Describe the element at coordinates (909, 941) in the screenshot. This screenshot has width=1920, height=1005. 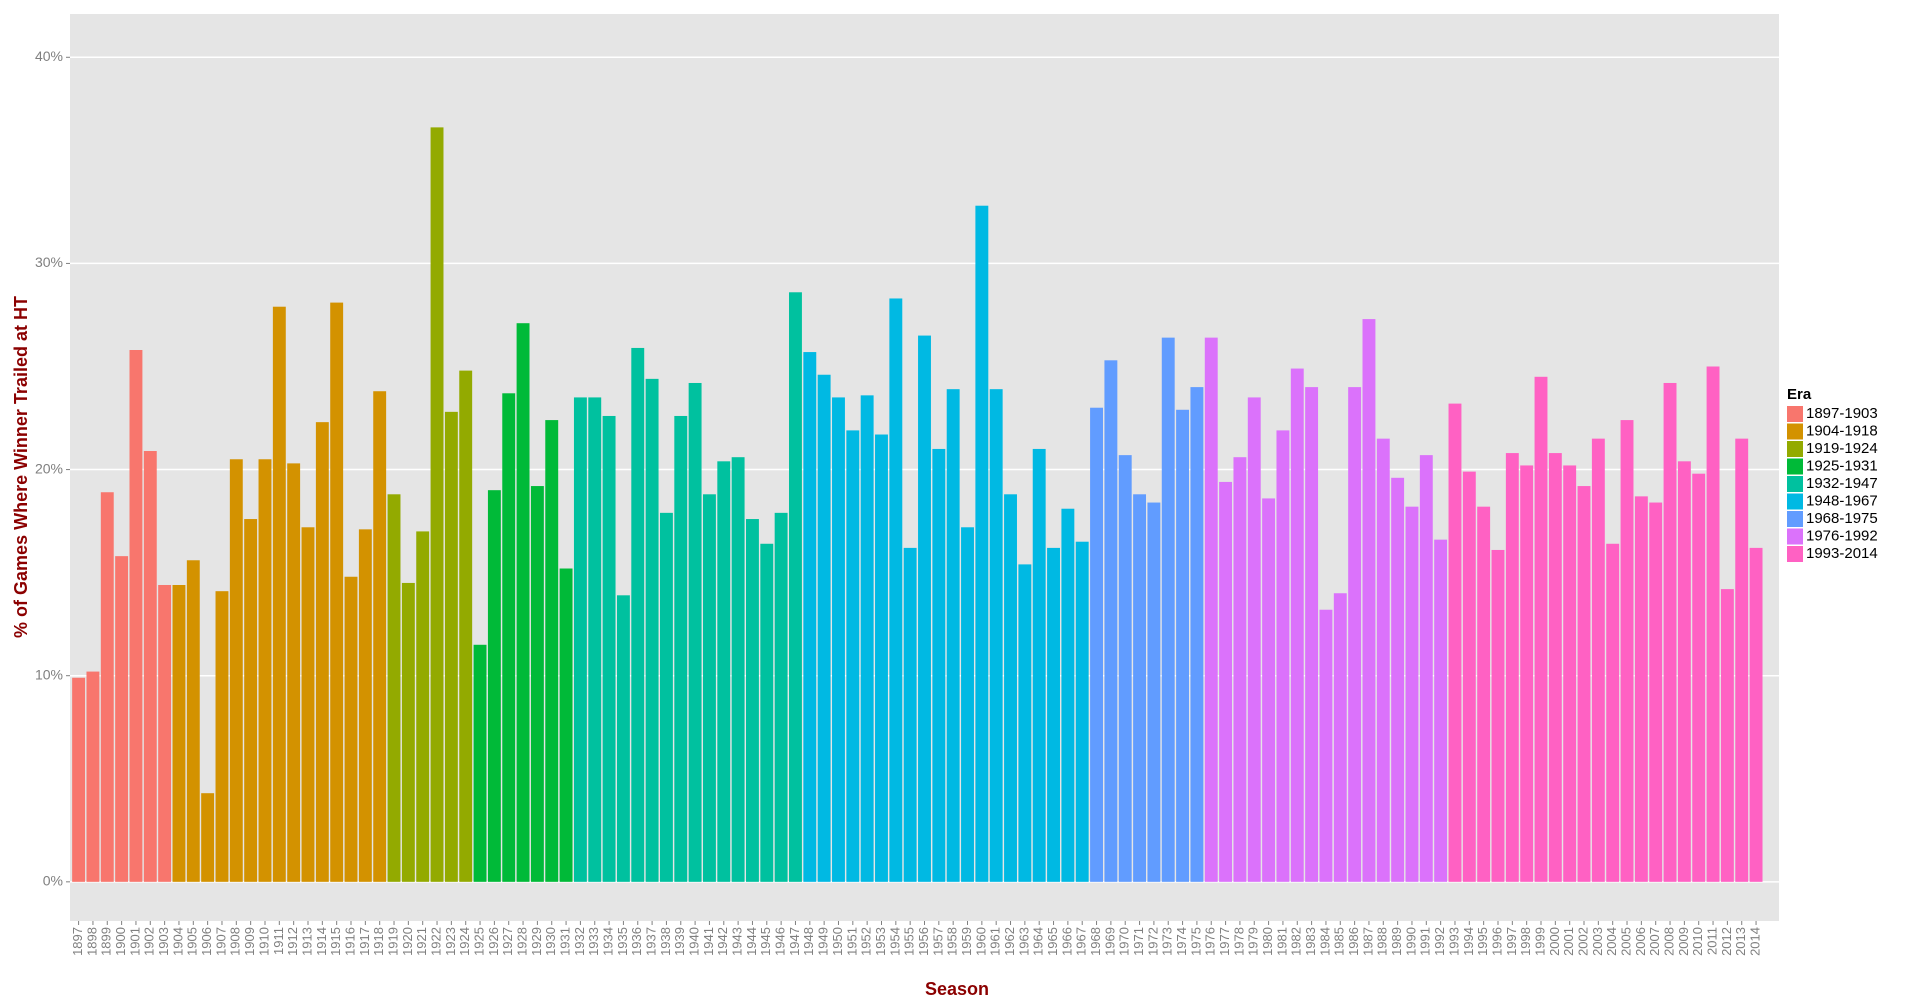
I see `x-tick-label: 1955` at that location.